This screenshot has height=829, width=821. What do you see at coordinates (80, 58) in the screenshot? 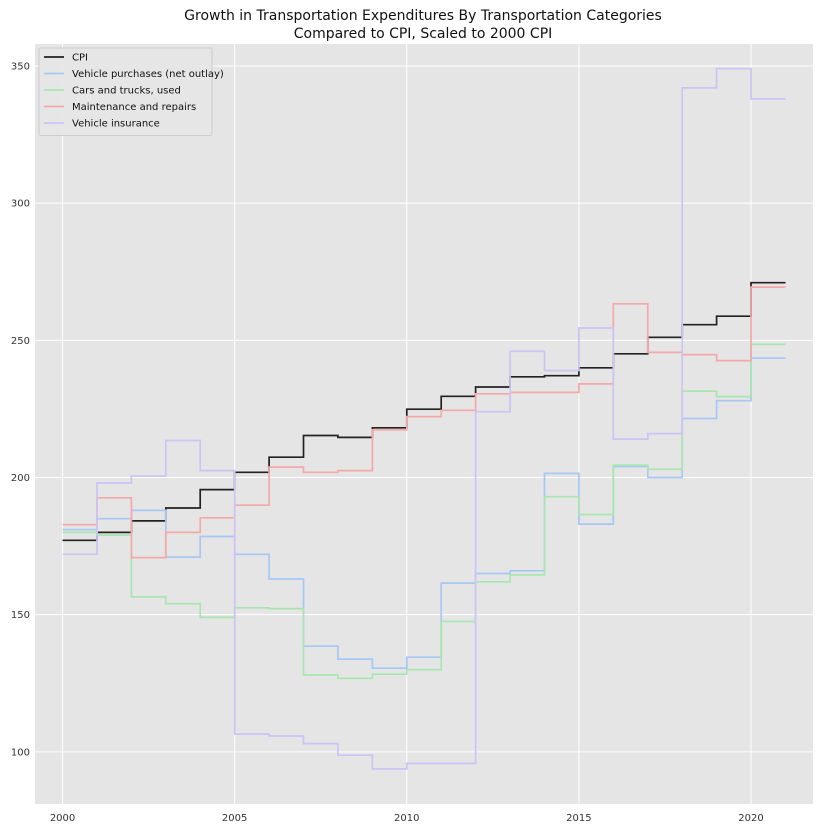
I see `legend-label: CPI` at bounding box center [80, 58].